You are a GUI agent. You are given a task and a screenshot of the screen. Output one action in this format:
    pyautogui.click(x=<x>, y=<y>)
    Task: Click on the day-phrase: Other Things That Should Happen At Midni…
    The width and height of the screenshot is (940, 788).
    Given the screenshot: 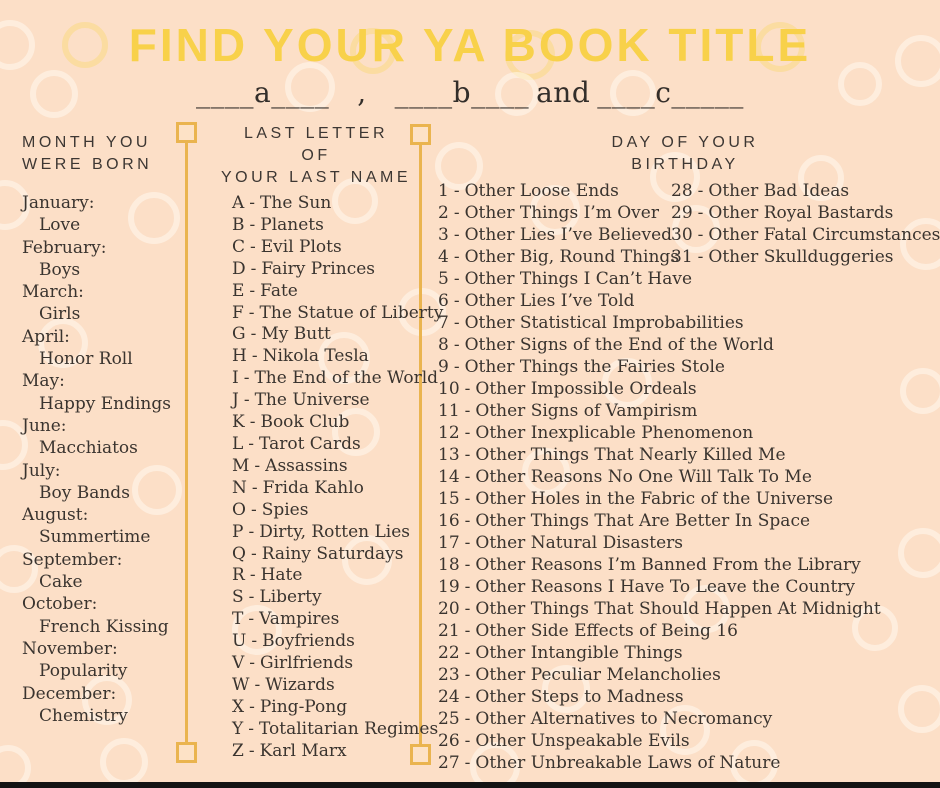 What is the action you would take?
    pyautogui.click(x=678, y=609)
    